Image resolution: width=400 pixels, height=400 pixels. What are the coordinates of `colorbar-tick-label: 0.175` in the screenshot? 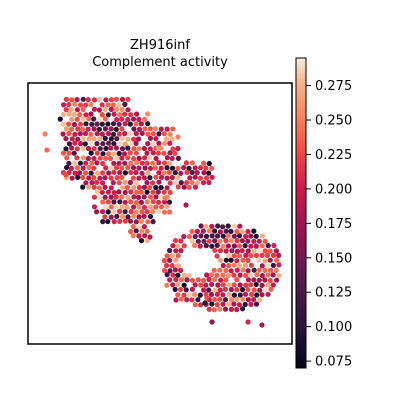 It's located at (333, 224).